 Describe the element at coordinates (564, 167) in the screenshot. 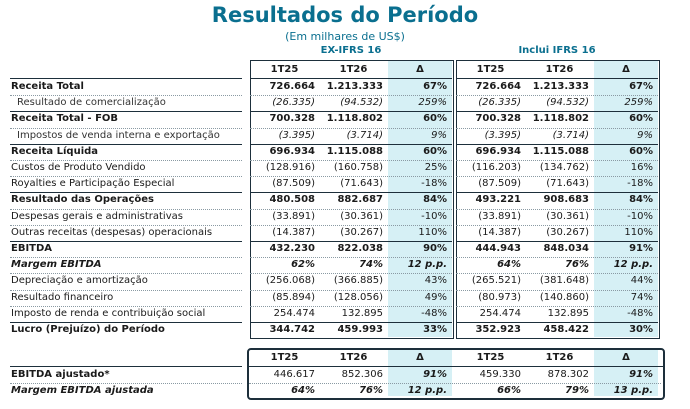

I see `value-1t26-inc: (134.762)` at that location.